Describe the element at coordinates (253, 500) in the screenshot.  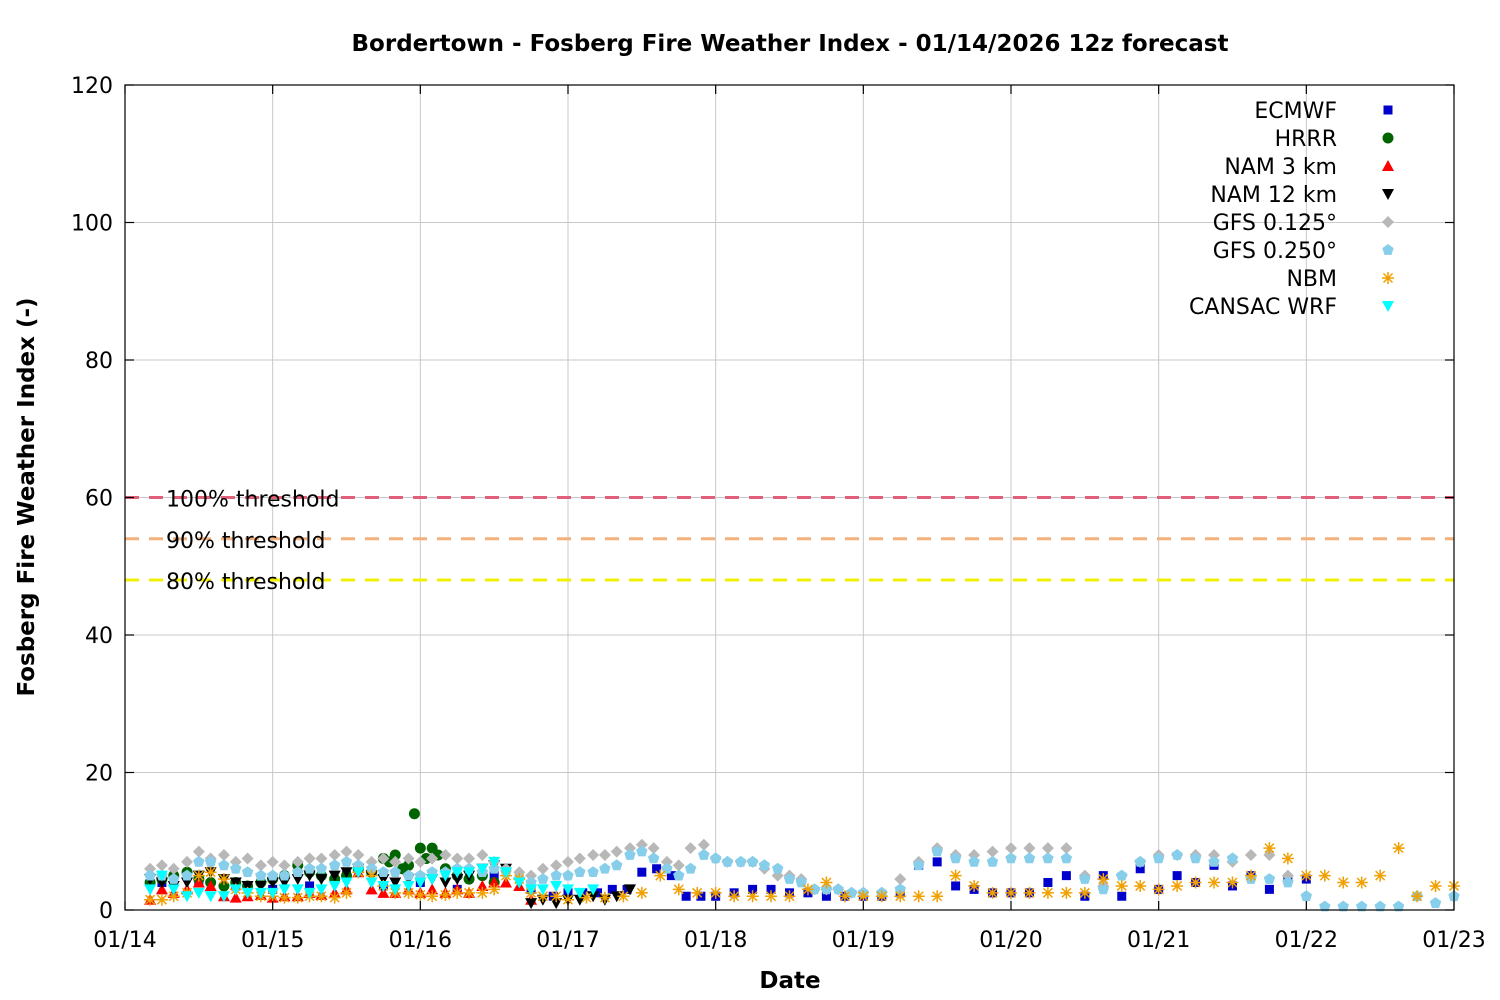
I see `threshold-label: 100% threshold` at that location.